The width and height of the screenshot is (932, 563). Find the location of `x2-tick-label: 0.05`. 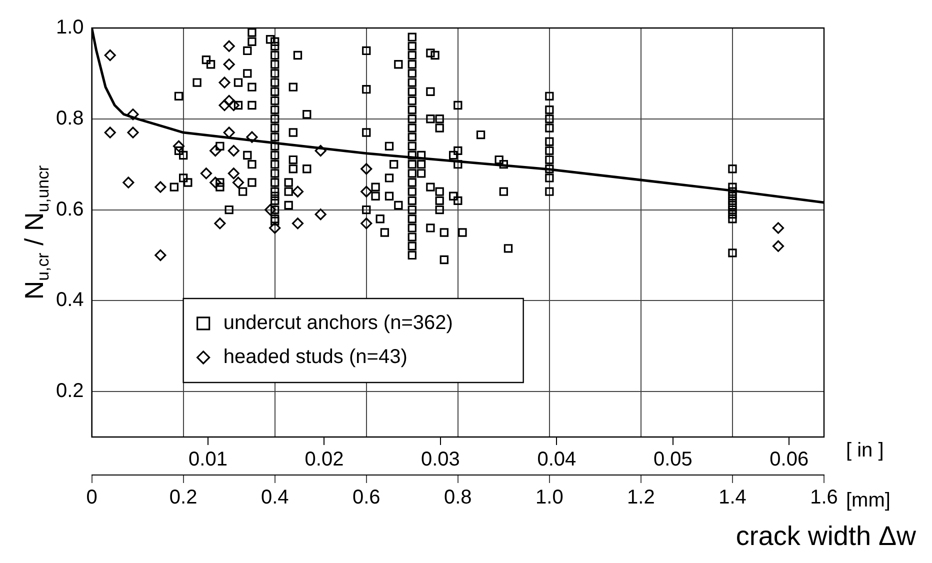

x2-tick-label: 0.05 is located at coordinates (672, 459).